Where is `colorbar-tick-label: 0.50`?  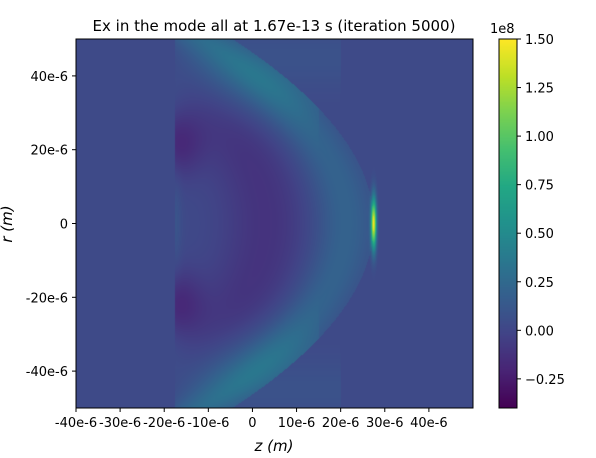 colorbar-tick-label: 0.50 is located at coordinates (539, 234).